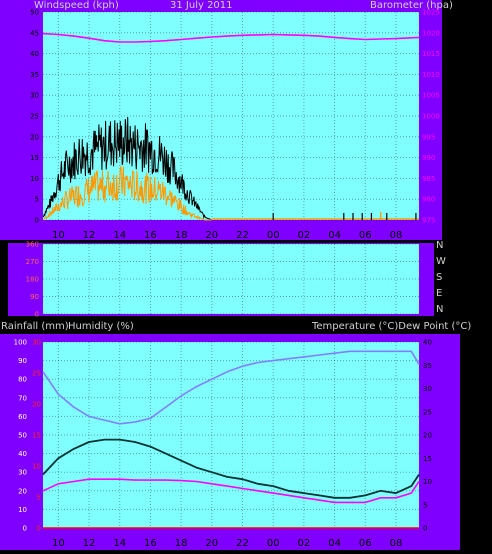 This screenshot has width=492, height=554. I want to click on rainfall-axis-title: Rainfall (mm), so click(35, 326).